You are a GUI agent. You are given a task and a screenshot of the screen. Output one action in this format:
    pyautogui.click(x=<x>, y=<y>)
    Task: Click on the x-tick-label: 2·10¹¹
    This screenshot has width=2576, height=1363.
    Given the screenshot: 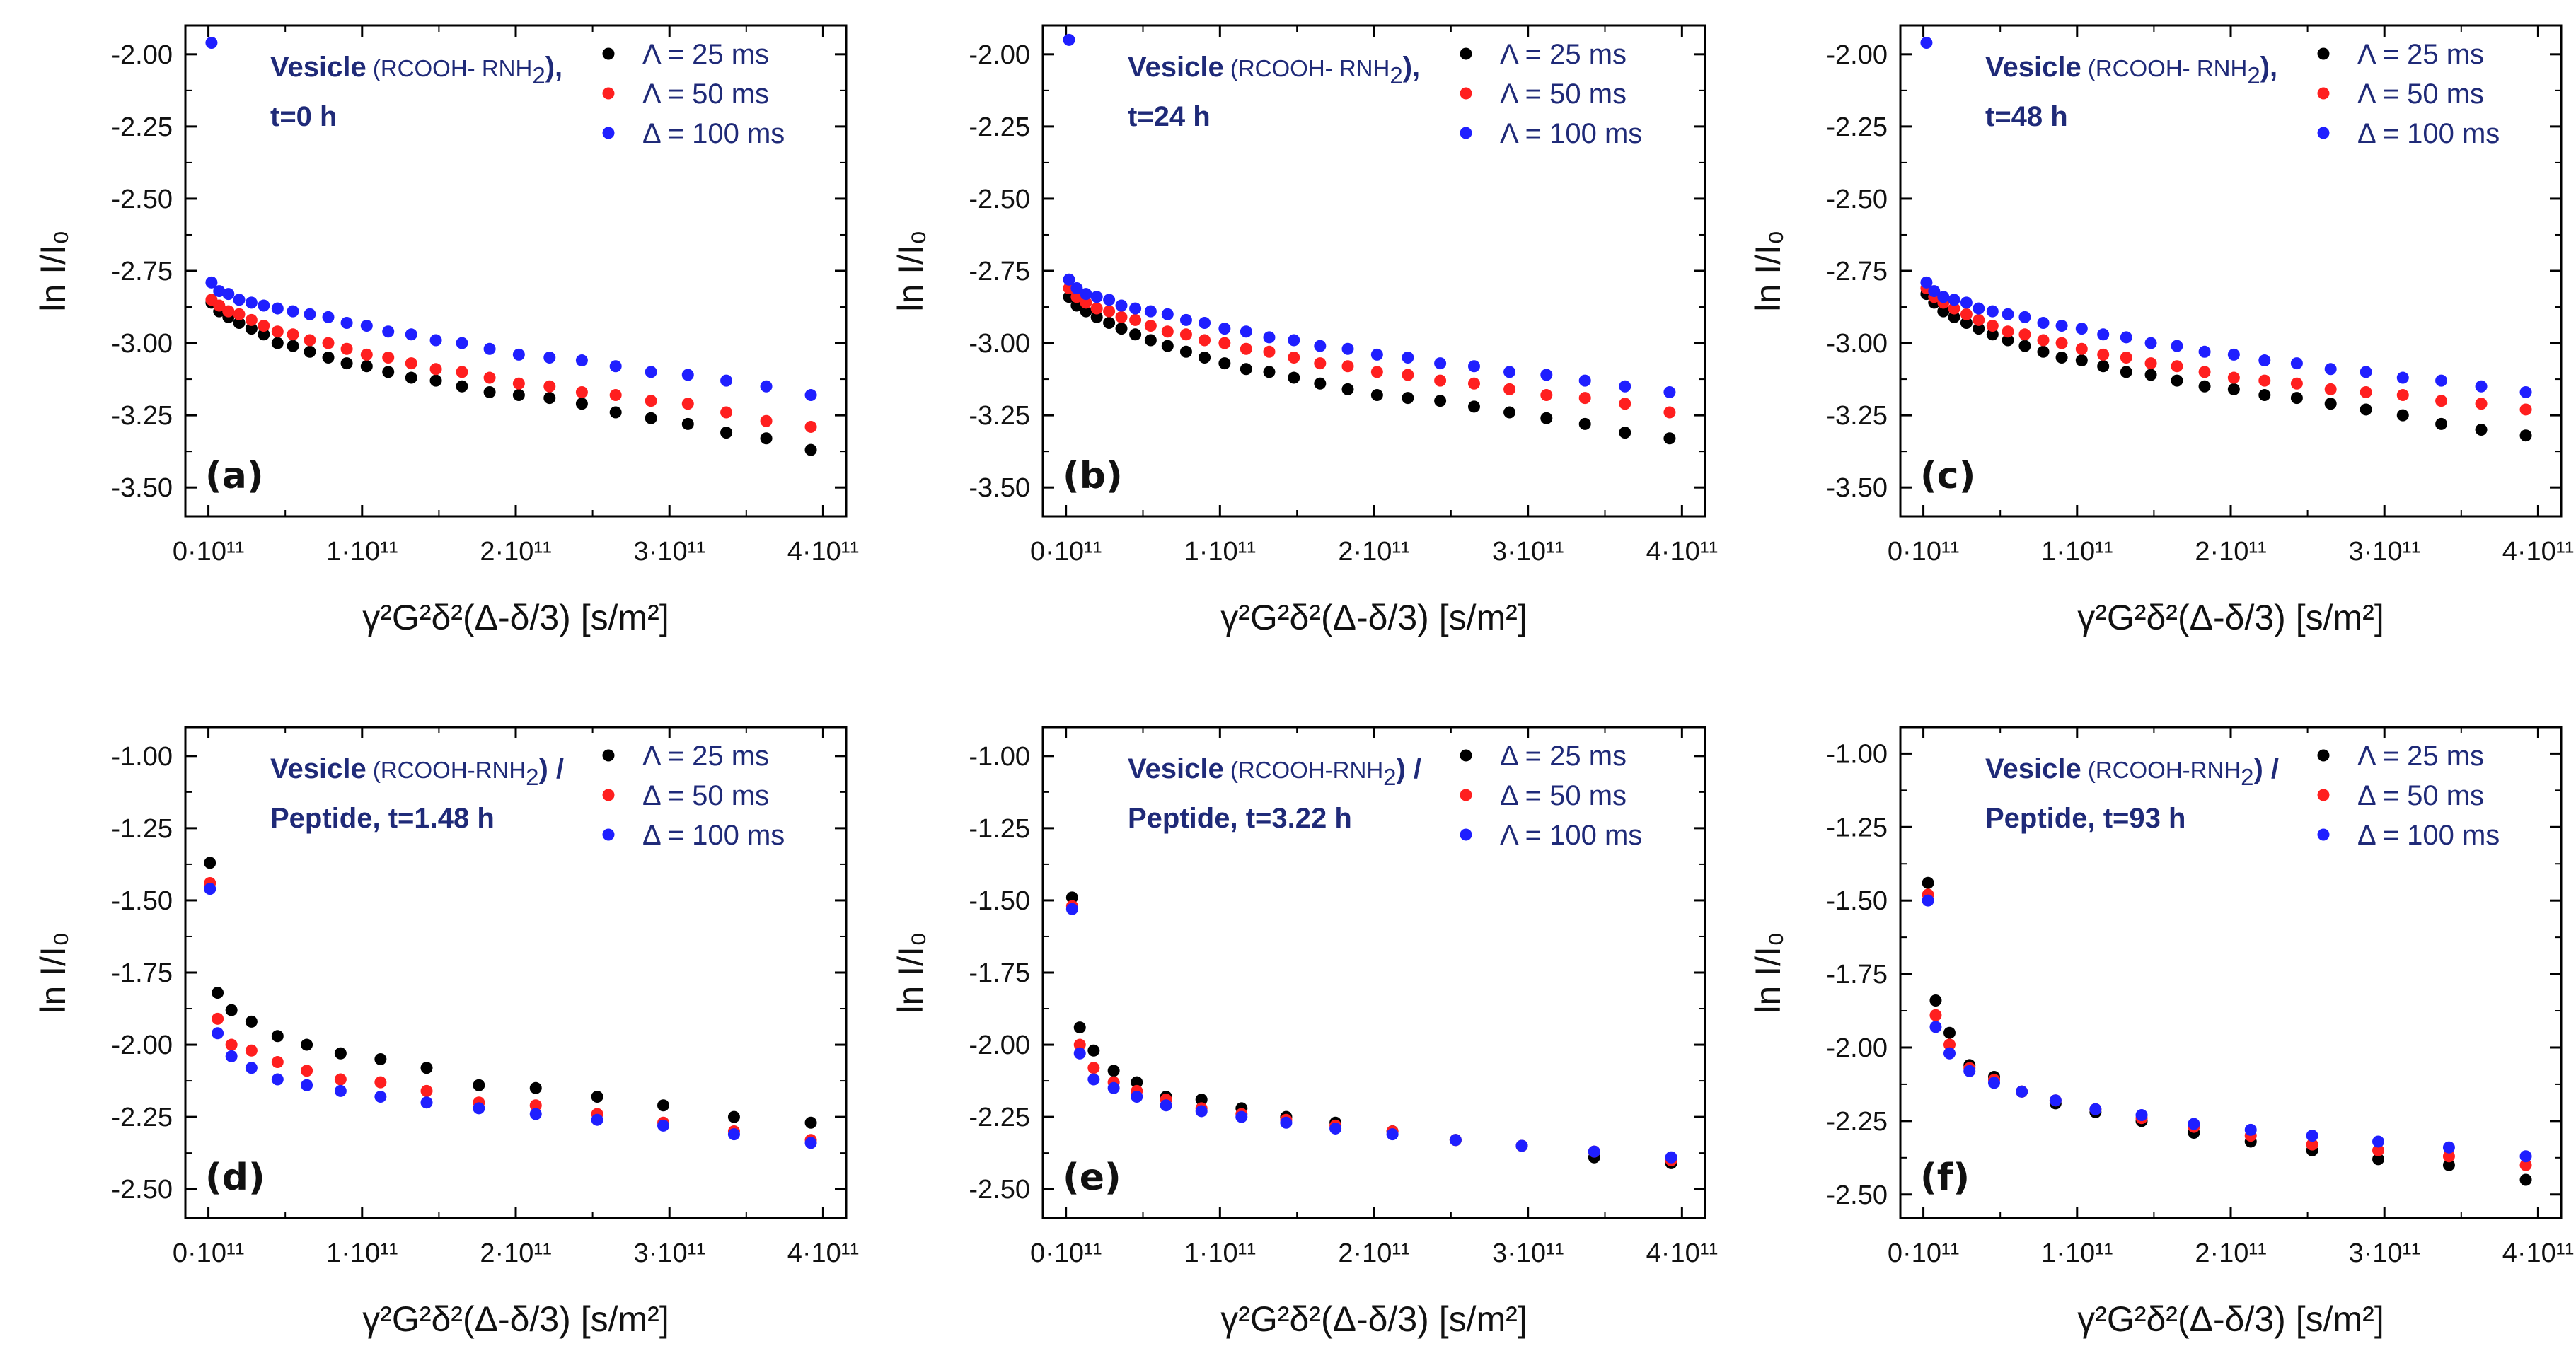 What is the action you would take?
    pyautogui.click(x=1373, y=552)
    